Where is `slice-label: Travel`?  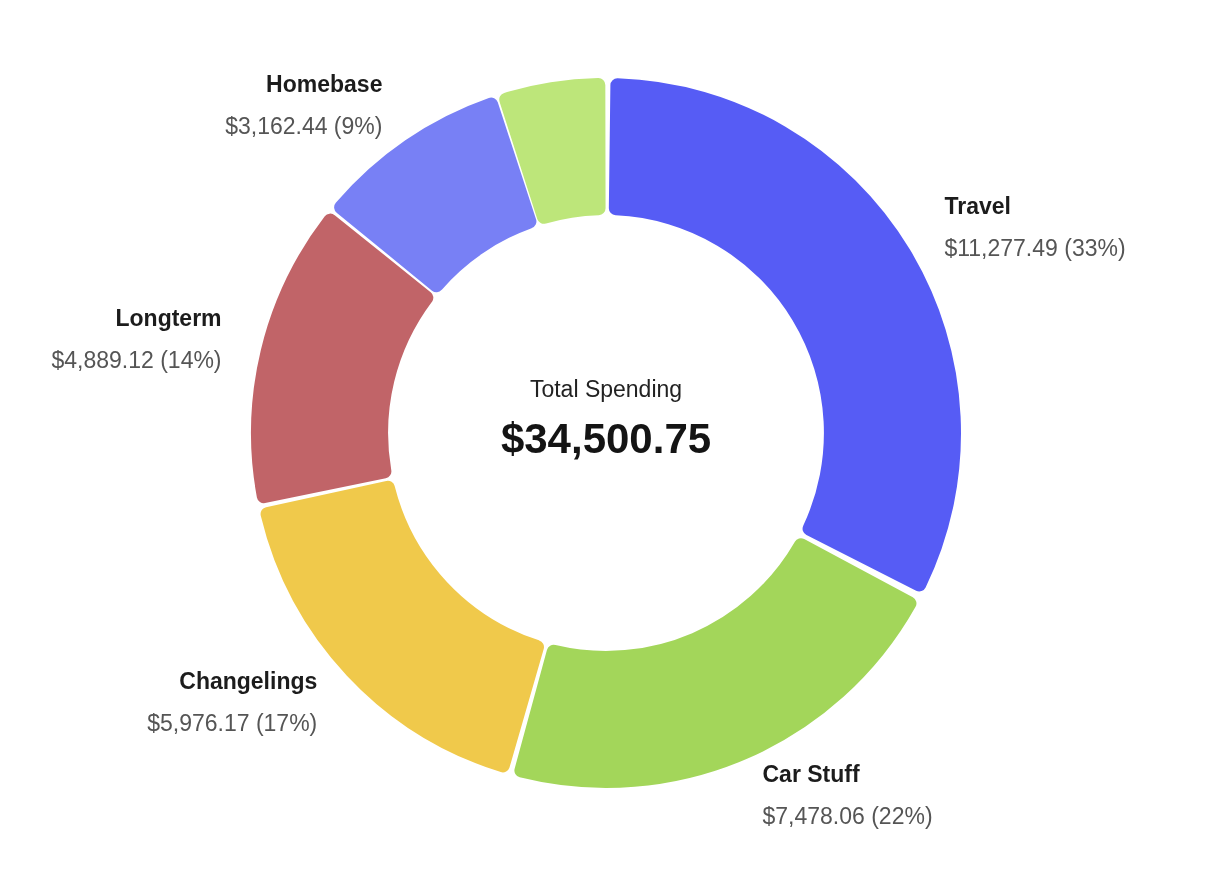
slice-label: Travel is located at coordinates (977, 205).